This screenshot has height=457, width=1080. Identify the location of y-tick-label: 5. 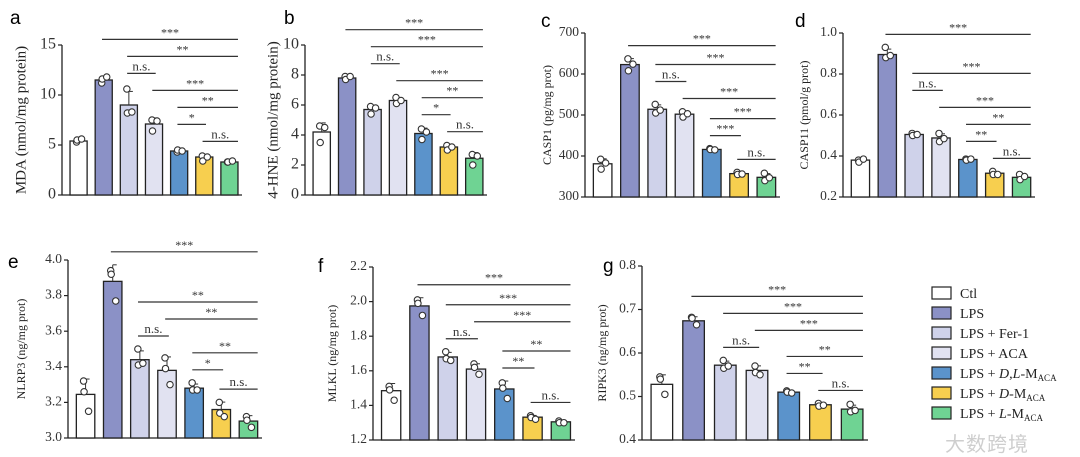
(52, 144).